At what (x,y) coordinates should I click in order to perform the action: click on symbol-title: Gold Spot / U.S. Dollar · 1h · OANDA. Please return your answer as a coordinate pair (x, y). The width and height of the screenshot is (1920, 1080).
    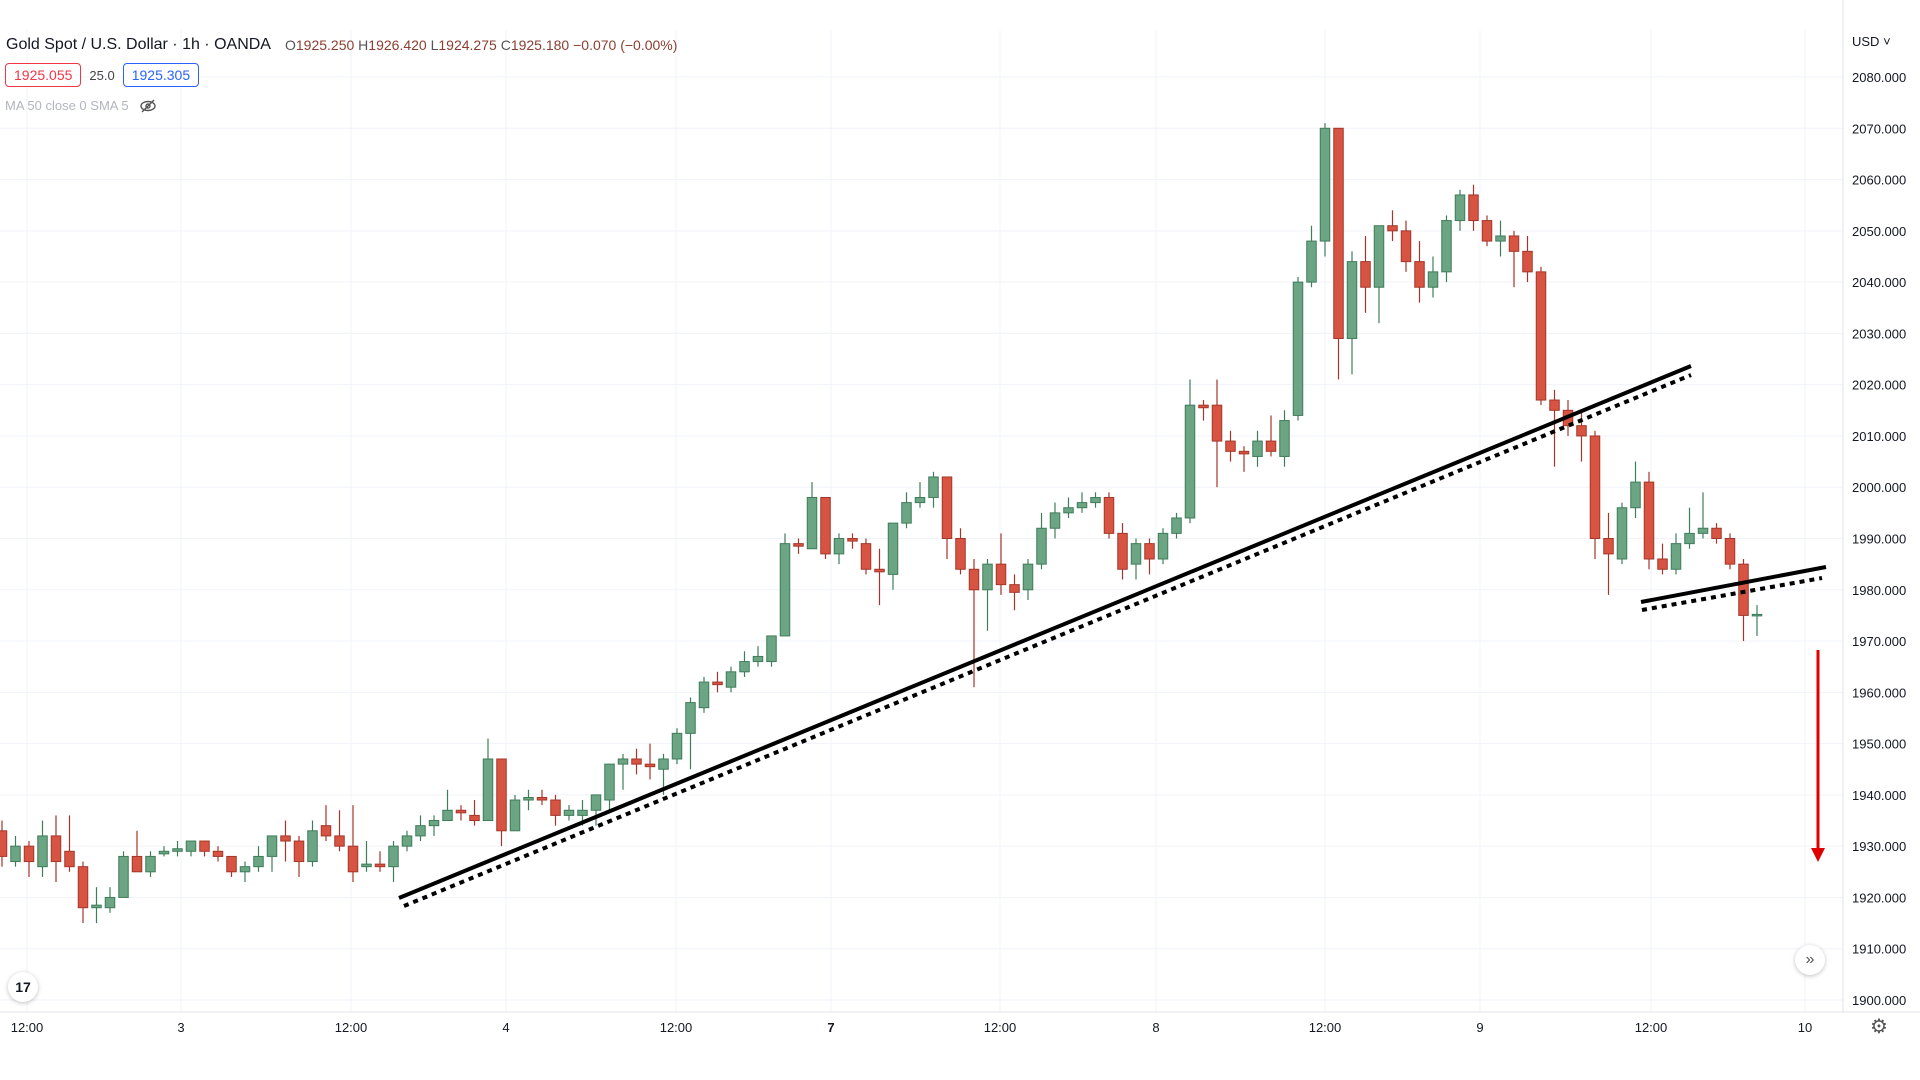
    Looking at the image, I should click on (138, 44).